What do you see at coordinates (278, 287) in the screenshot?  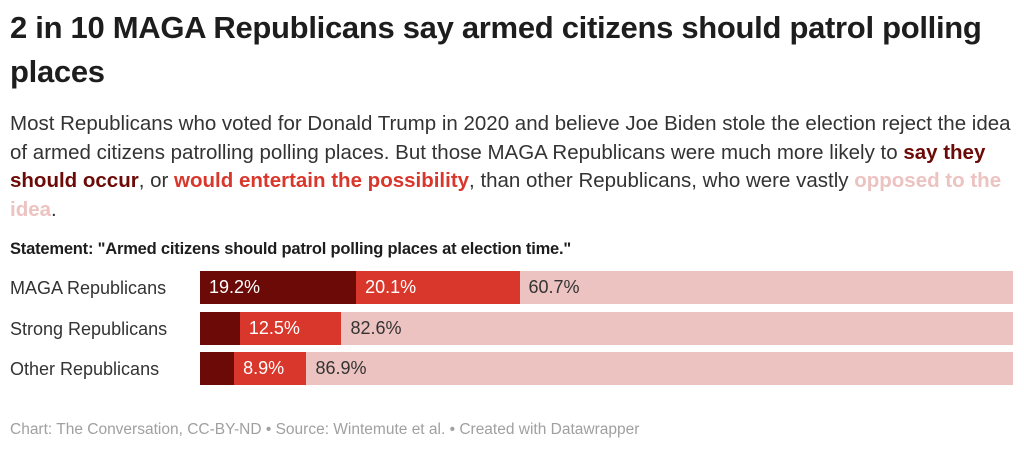 I see `bar-segment-support: 19.2%` at bounding box center [278, 287].